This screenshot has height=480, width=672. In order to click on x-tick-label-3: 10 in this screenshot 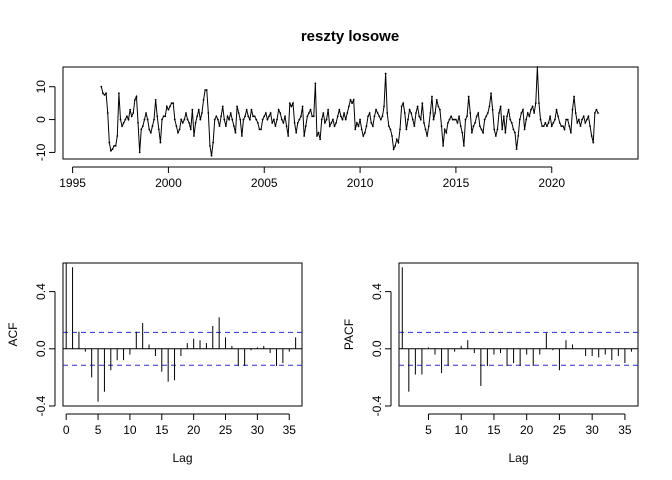, I will do `click(462, 430)`.